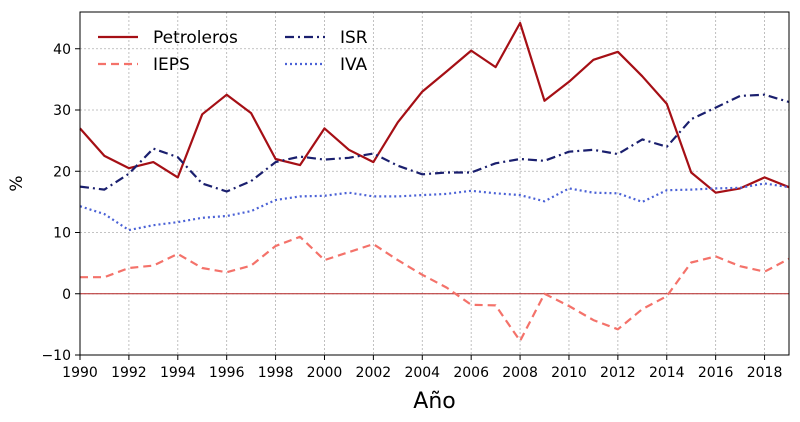  What do you see at coordinates (374, 373) in the screenshot?
I see `x-tick-label: 2002` at bounding box center [374, 373].